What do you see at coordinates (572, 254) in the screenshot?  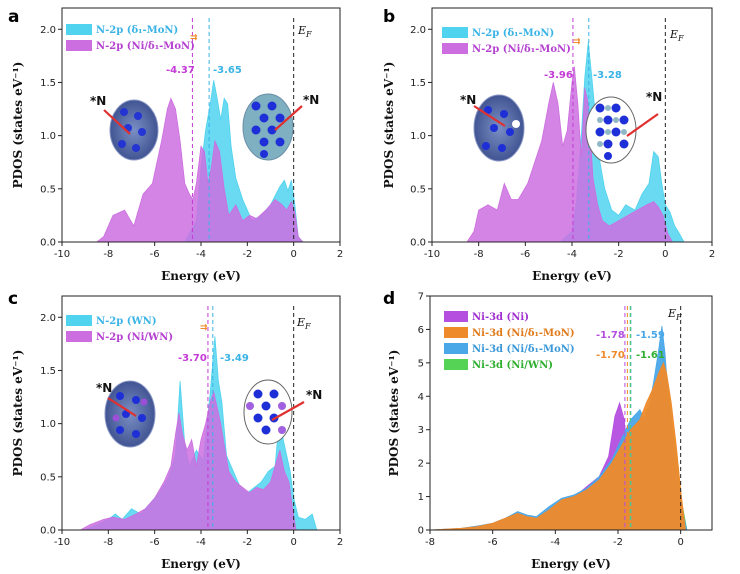 I see `panel-b-xtick-label: -4` at bounding box center [572, 254].